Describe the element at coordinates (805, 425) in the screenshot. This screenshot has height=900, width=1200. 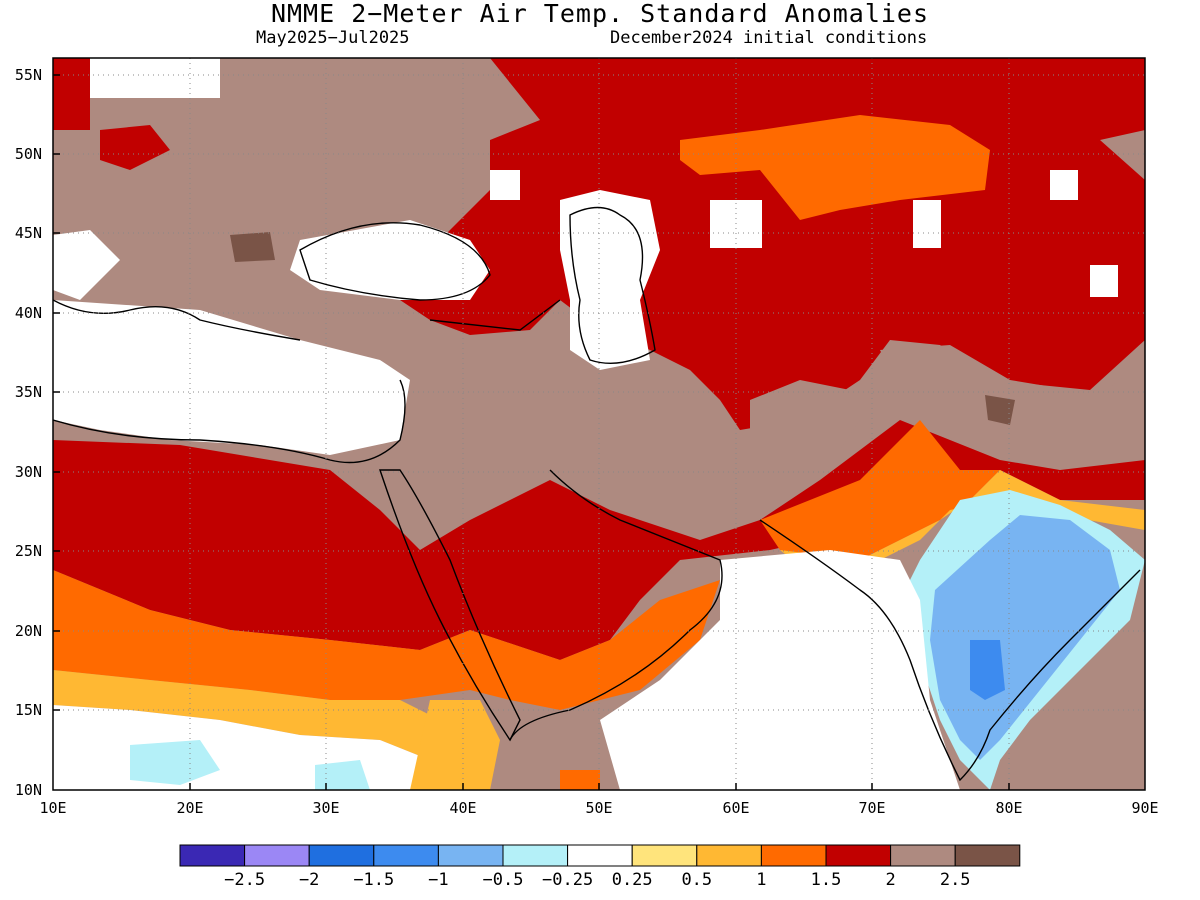
I see `anomaly-field-2-to-2.5` at that location.